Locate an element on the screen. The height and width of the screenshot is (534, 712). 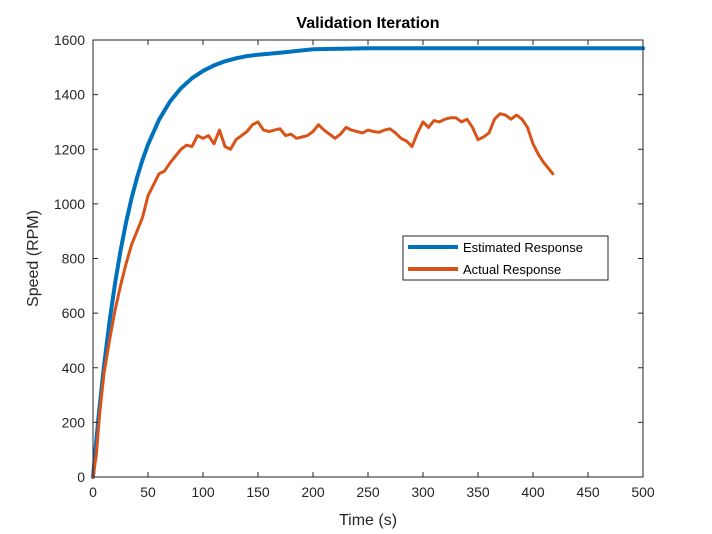
x-tick-label: 200 is located at coordinates (313, 492).